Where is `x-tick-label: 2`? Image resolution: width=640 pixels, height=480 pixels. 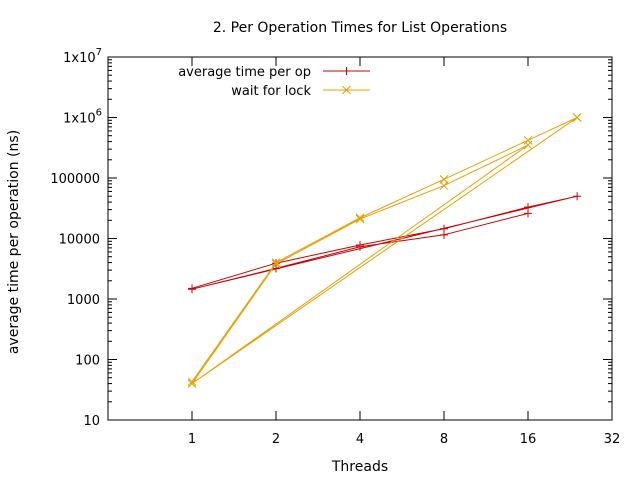 x-tick-label: 2 is located at coordinates (276, 439).